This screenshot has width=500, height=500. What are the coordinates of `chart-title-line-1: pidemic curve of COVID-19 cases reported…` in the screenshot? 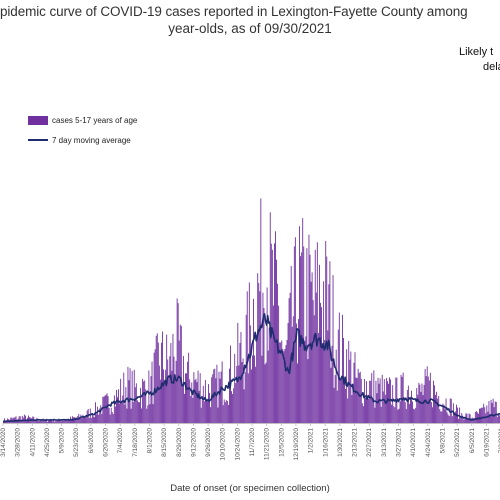 It's located at (234, 11).